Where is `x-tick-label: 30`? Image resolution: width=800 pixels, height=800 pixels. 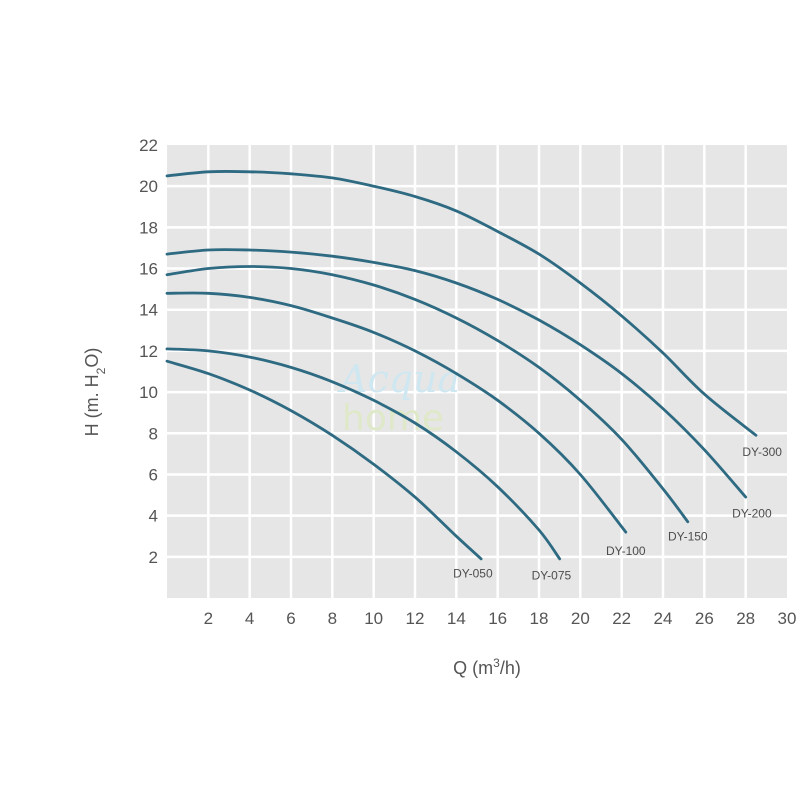 x-tick-label: 30 is located at coordinates (787, 618).